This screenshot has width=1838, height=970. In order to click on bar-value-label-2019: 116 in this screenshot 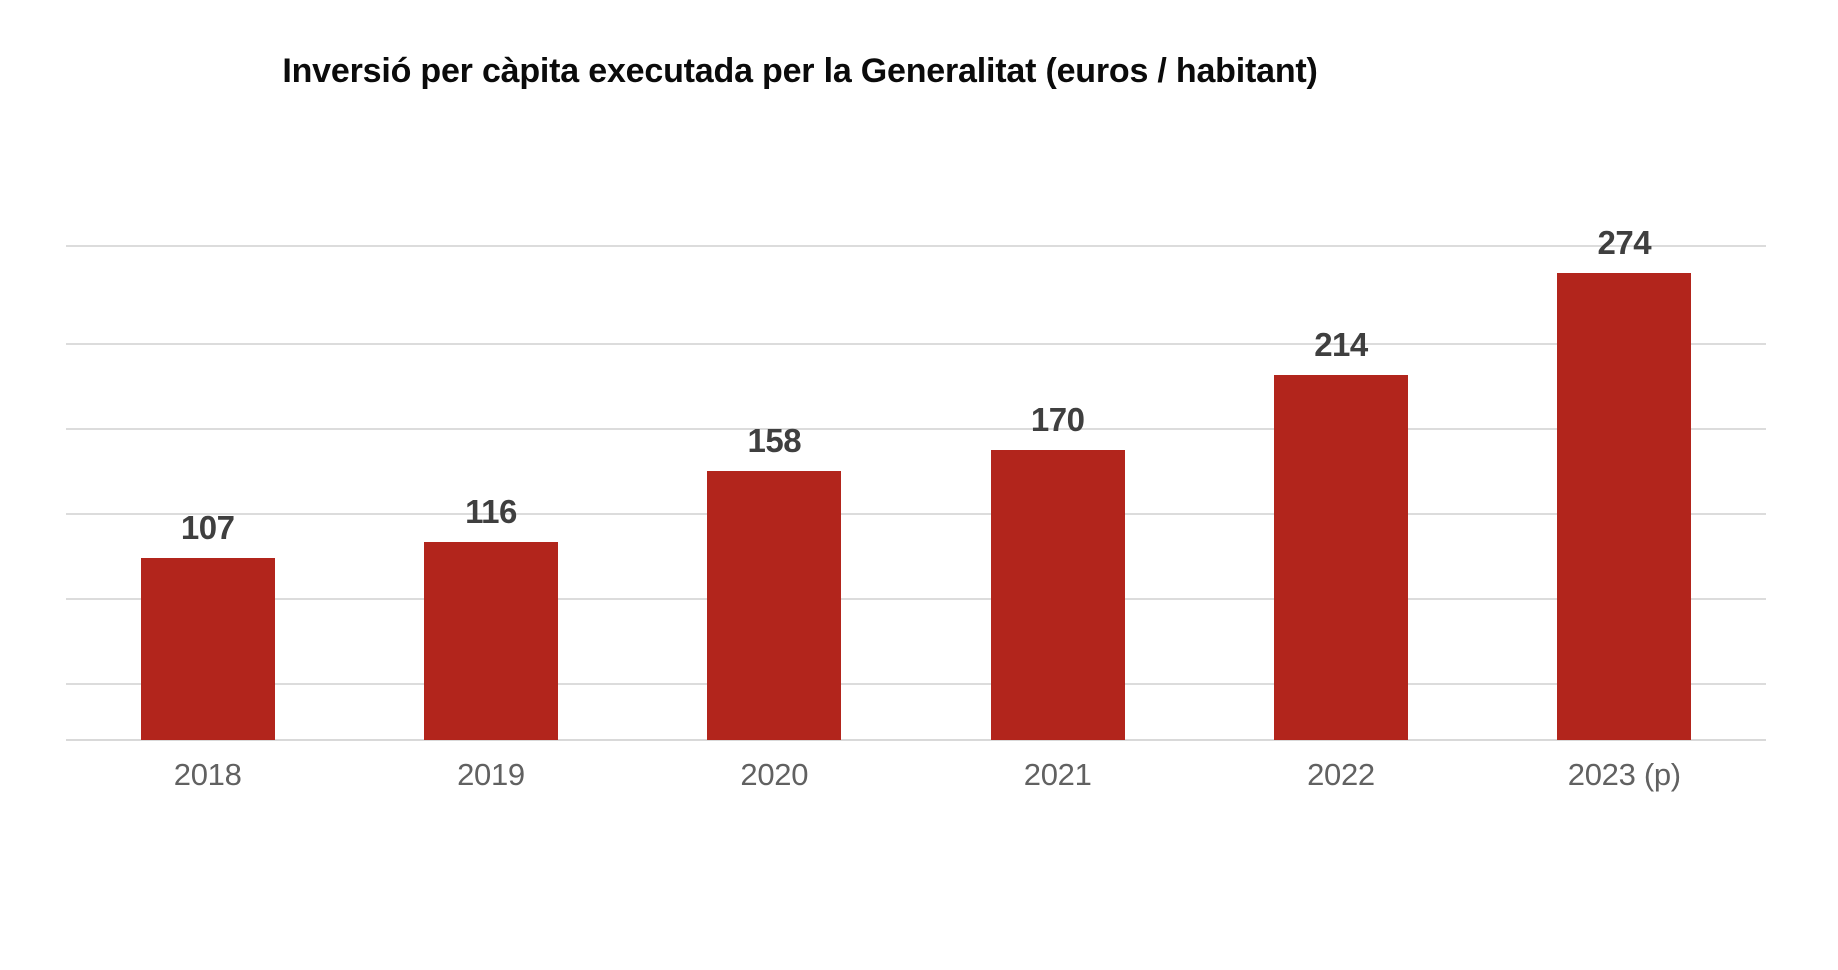, I will do `click(491, 511)`.